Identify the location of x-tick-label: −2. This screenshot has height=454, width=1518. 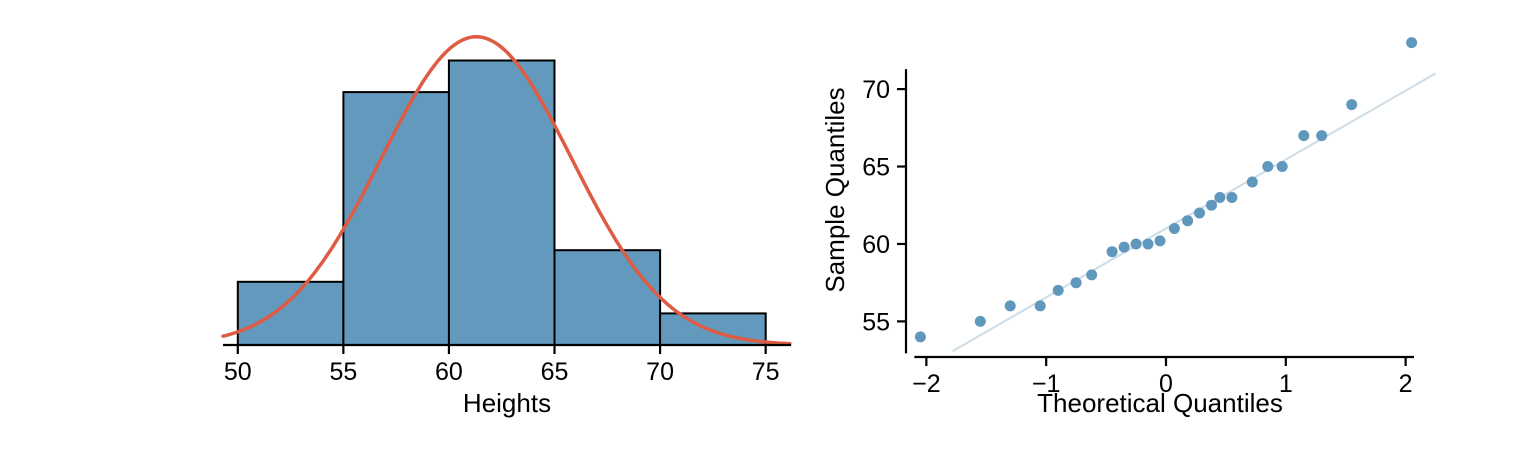
(926, 384).